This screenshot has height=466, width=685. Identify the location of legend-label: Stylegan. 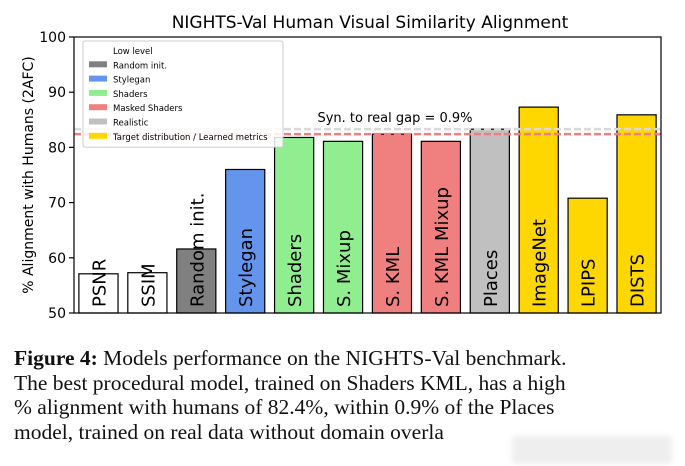
(131, 81).